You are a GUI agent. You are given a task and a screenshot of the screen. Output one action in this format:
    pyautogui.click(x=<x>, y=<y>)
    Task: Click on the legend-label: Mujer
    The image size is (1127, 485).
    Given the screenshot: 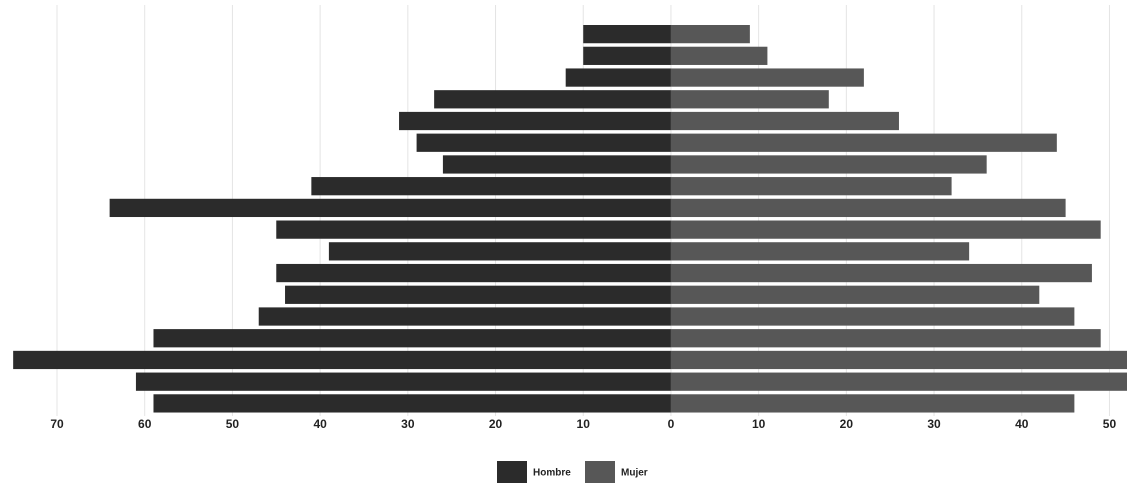 What is the action you would take?
    pyautogui.click(x=634, y=473)
    